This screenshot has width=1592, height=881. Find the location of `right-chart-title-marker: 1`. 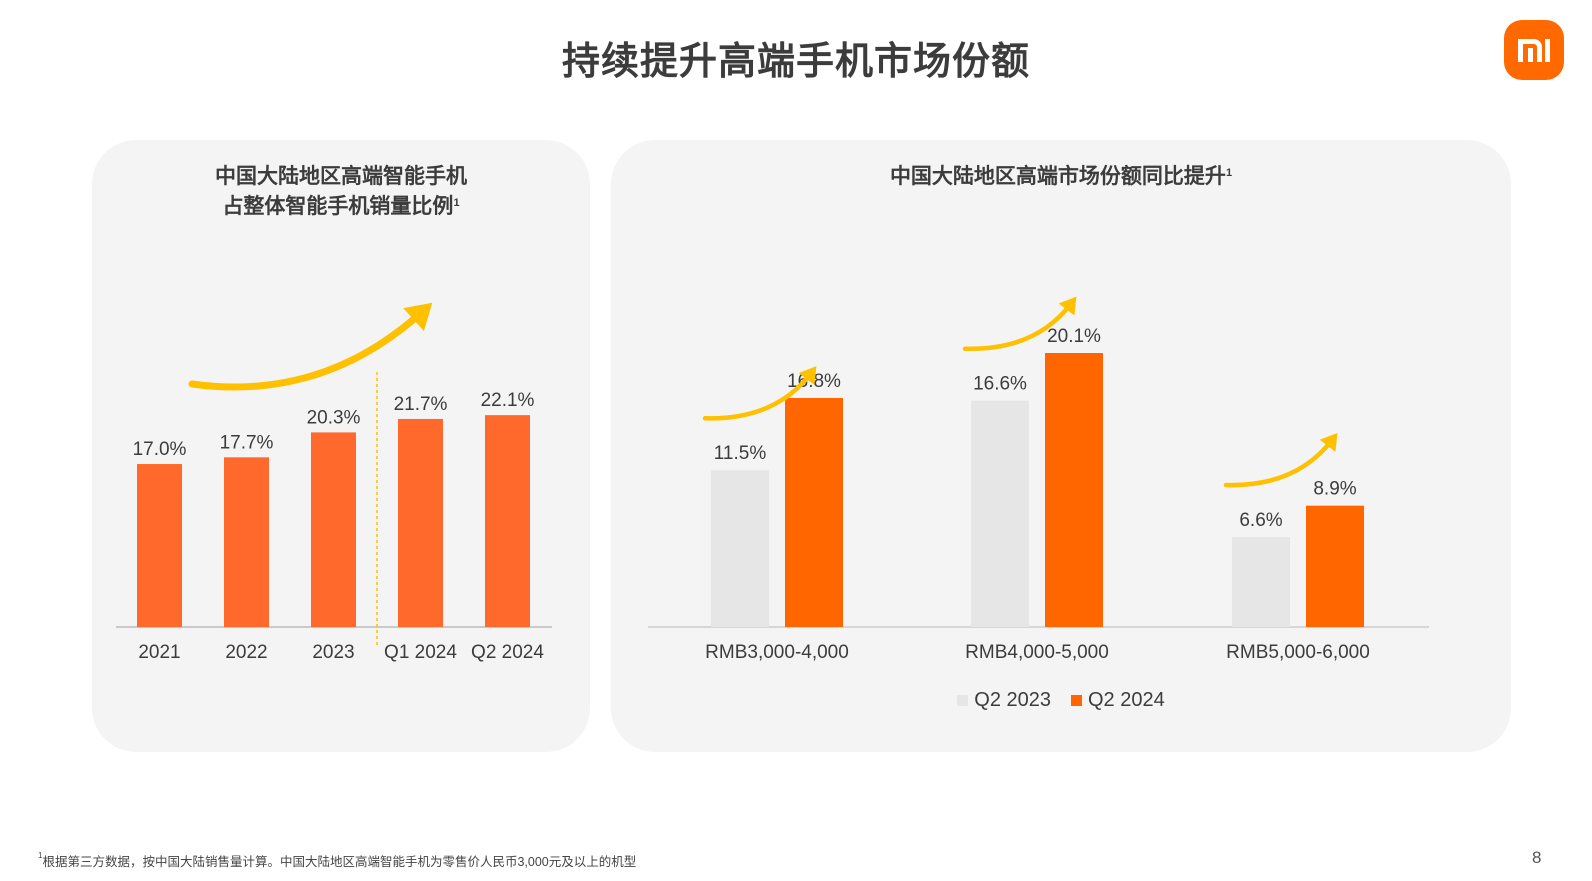

right-chart-title-marker: 1 is located at coordinates (1229, 173).